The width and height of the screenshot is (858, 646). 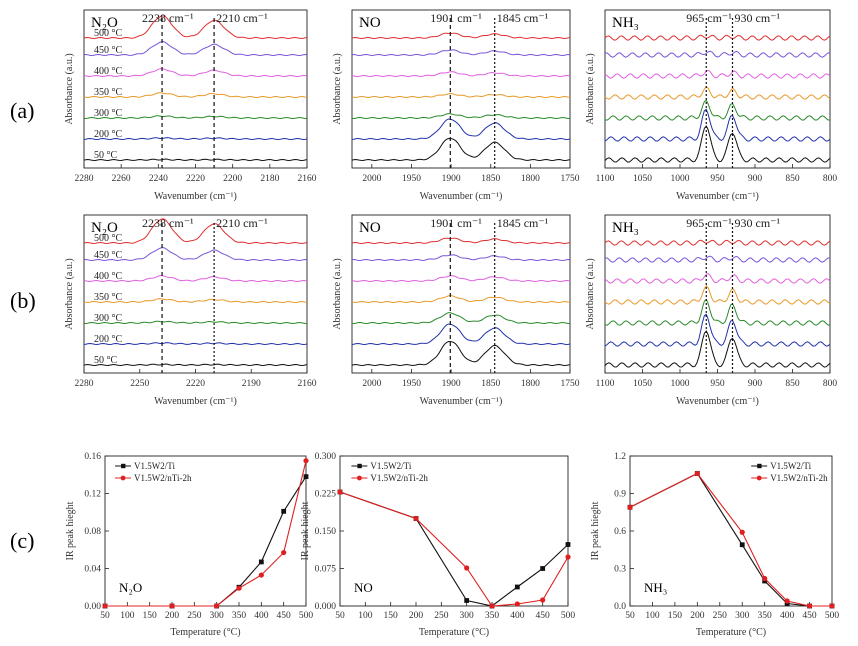 I want to click on panel-title: NO, so click(x=370, y=23).